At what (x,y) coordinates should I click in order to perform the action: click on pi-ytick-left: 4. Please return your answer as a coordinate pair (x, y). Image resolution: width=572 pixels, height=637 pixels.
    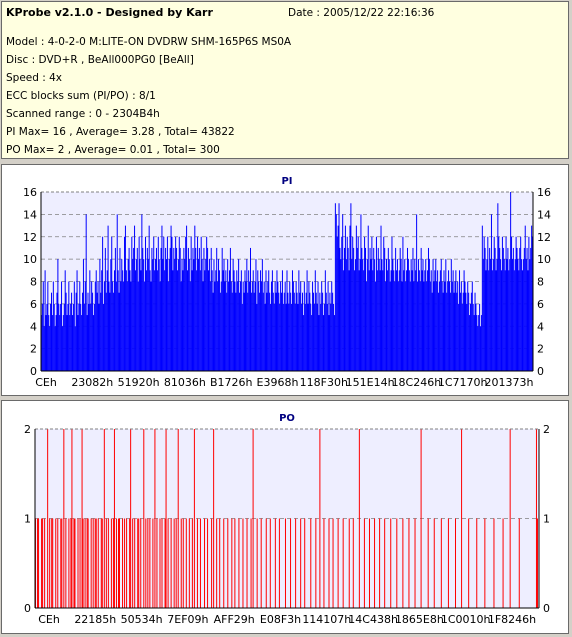
    Looking at the image, I should click on (33, 326).